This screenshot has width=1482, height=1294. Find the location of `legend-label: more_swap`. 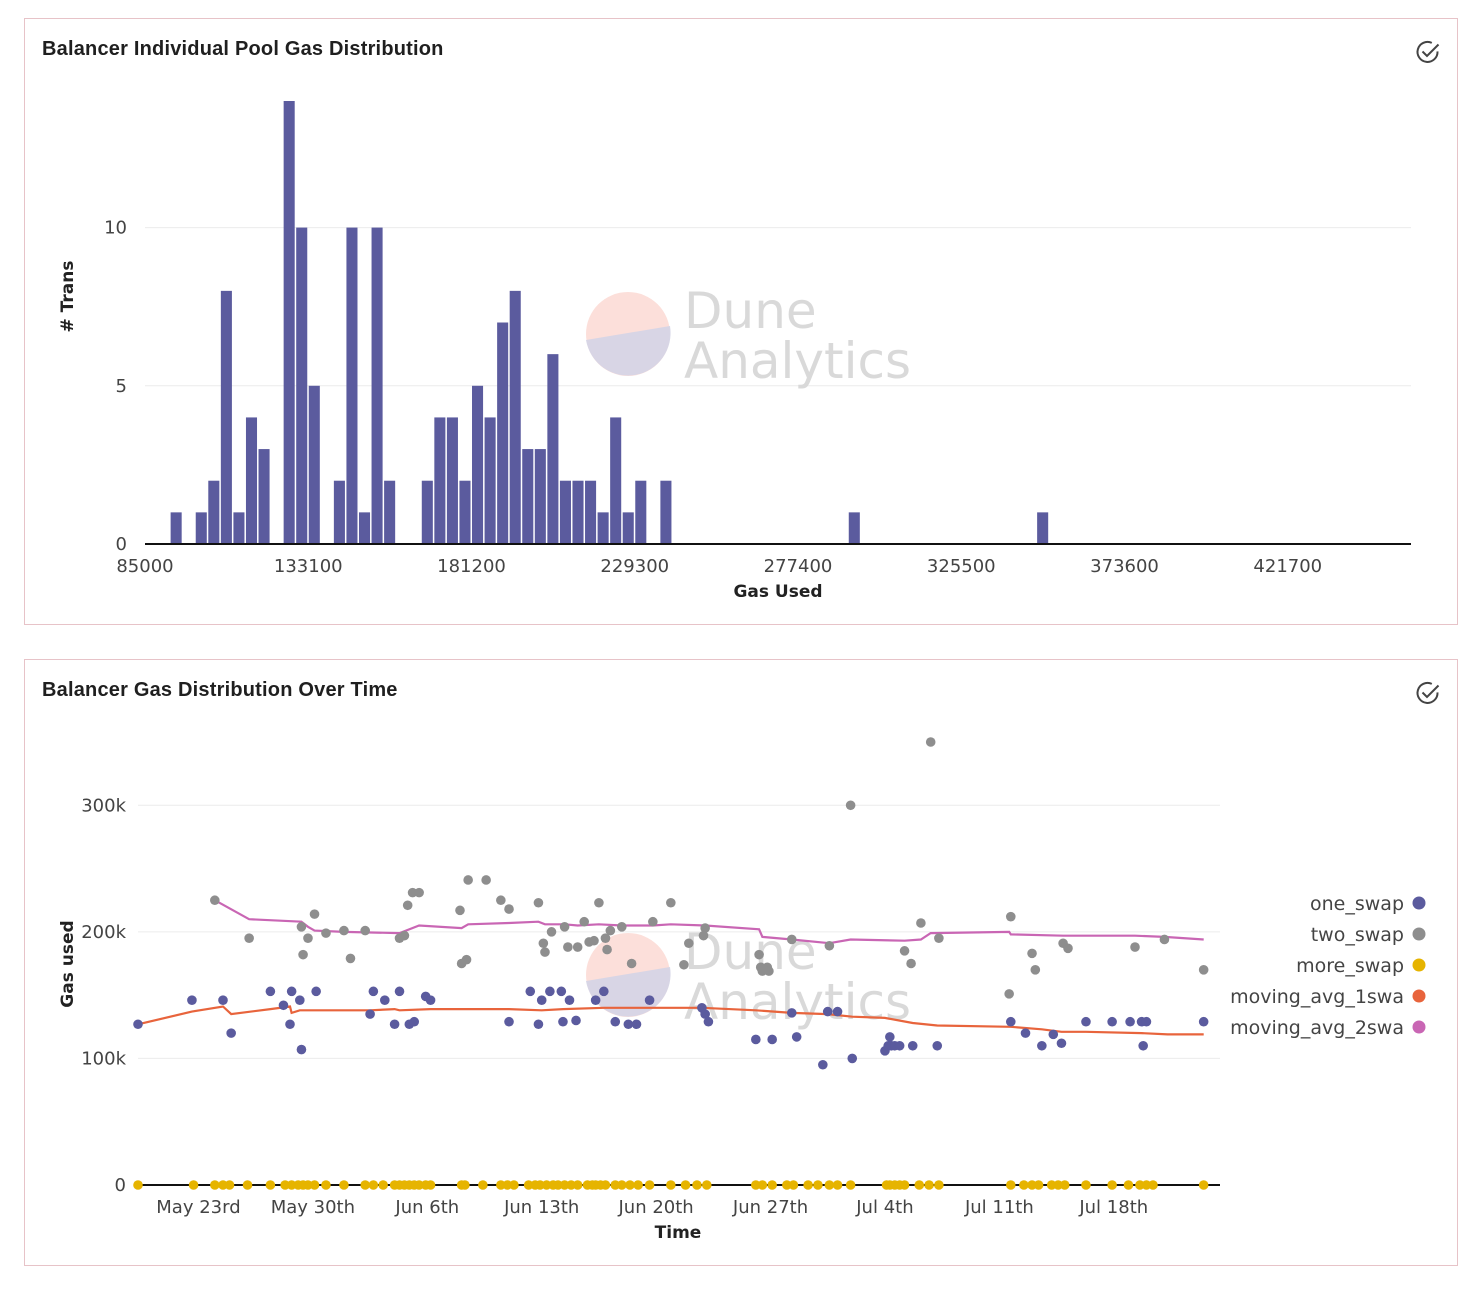

legend-label: more_swap is located at coordinates (1350, 966).